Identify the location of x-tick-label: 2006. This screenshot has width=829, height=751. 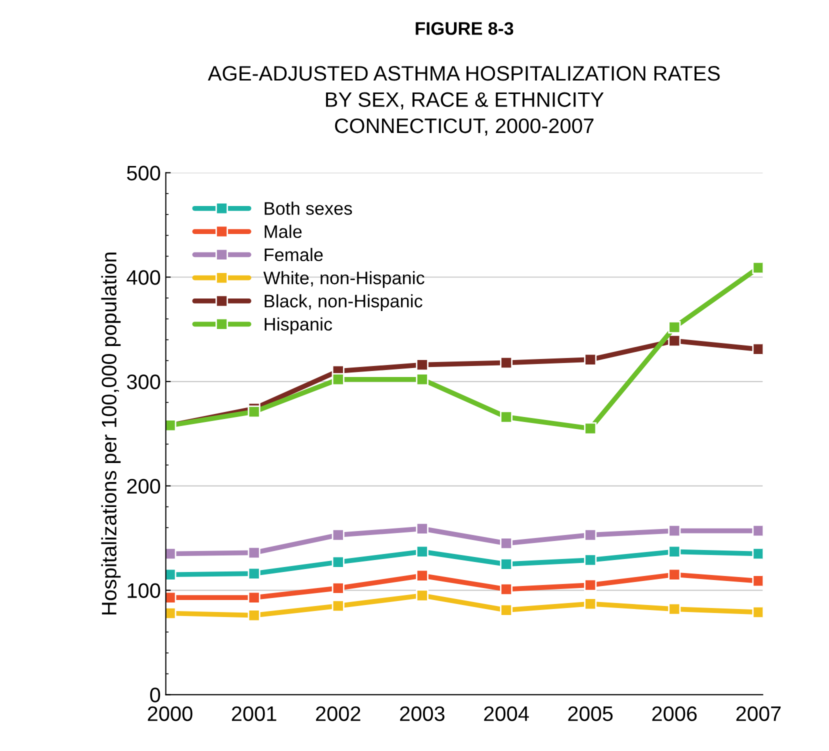
(674, 714).